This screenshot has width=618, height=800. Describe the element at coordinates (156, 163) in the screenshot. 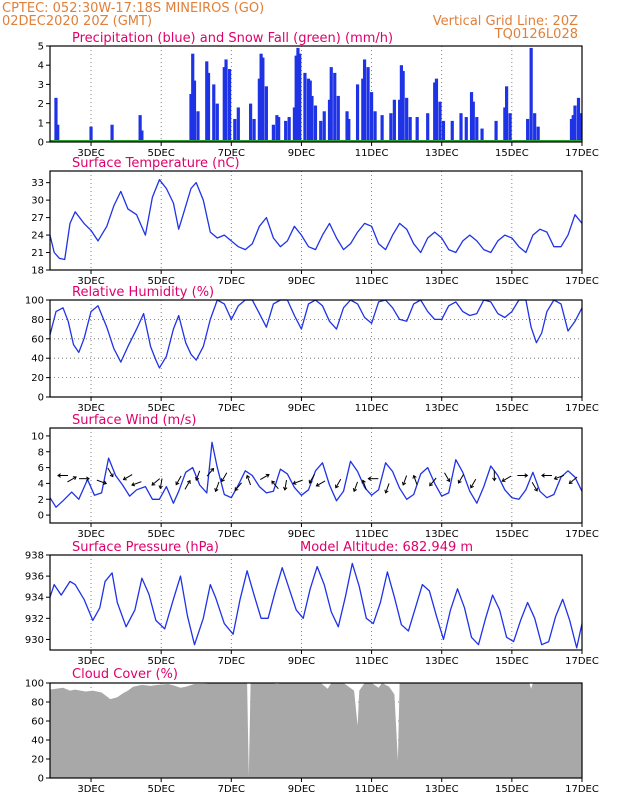

I see `panel-title-temperature: Surface Temperature (nC)` at that location.